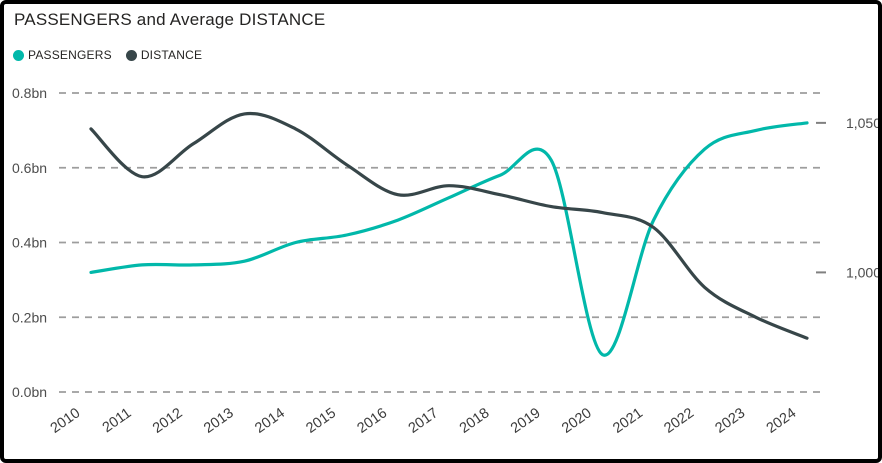 This screenshot has height=463, width=882. What do you see at coordinates (373, 421) in the screenshot?
I see `x-axis-label: 2016` at bounding box center [373, 421].